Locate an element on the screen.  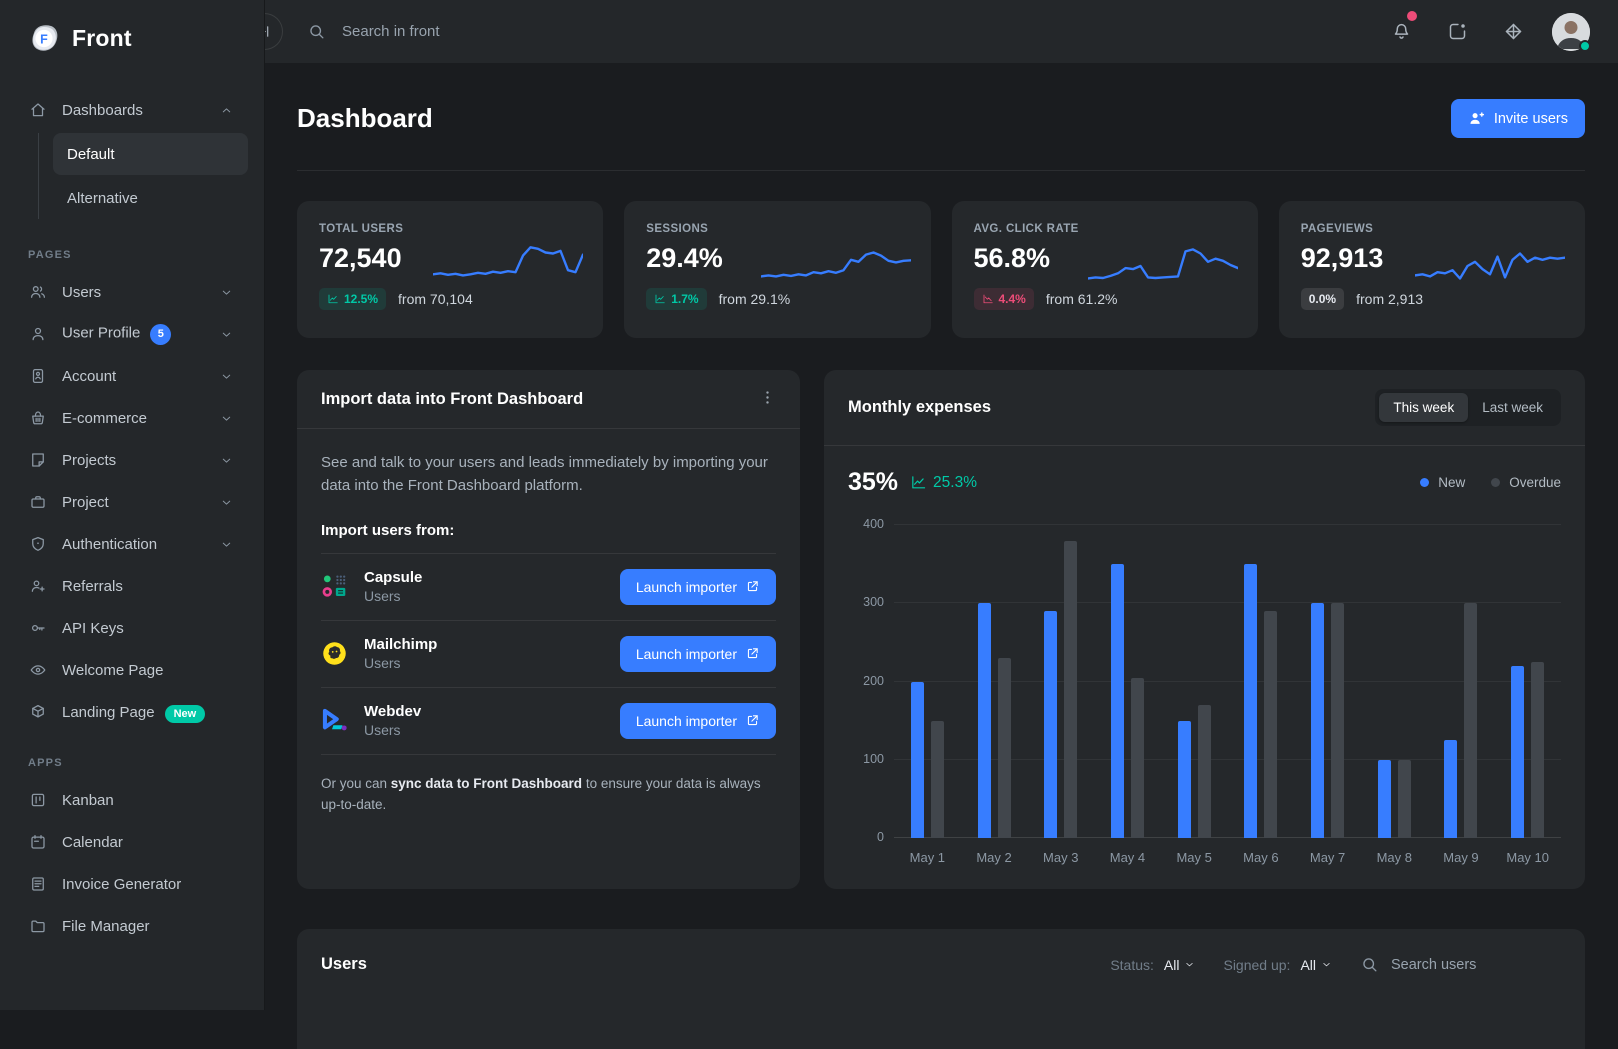
new-badge: New is located at coordinates (185, 713).